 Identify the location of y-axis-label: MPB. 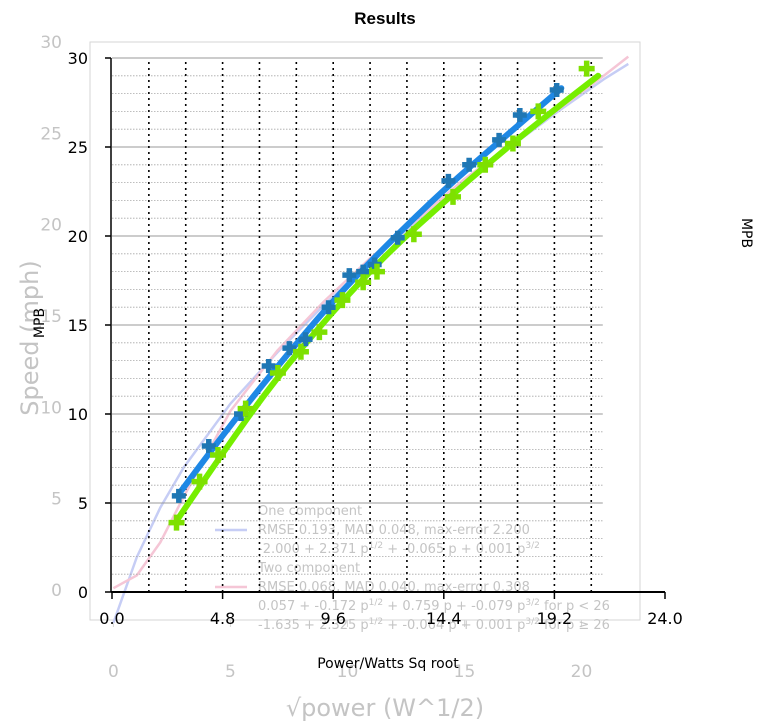
(40, 323).